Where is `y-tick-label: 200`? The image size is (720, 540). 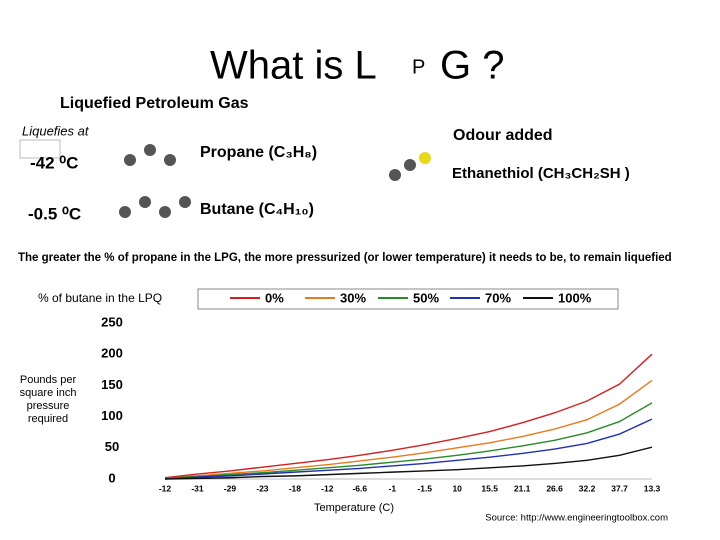
y-tick-label: 200 is located at coordinates (112, 353).